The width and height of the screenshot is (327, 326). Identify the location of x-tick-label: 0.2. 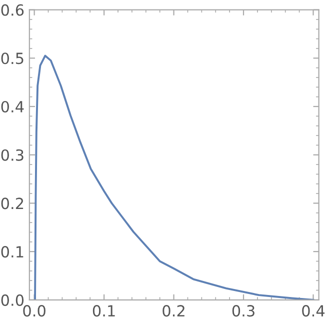
(173, 311).